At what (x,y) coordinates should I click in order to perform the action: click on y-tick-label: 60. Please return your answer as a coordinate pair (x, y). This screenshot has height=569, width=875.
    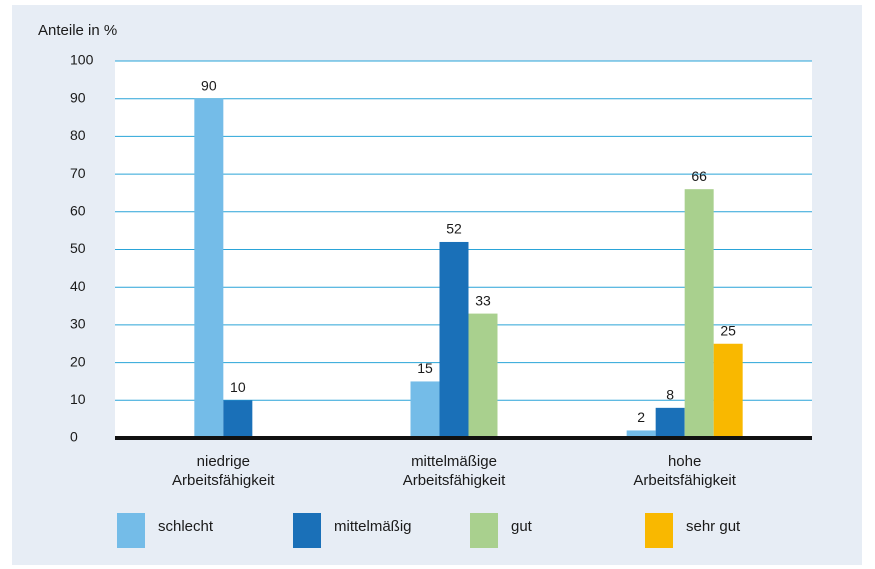
    Looking at the image, I should click on (78, 211).